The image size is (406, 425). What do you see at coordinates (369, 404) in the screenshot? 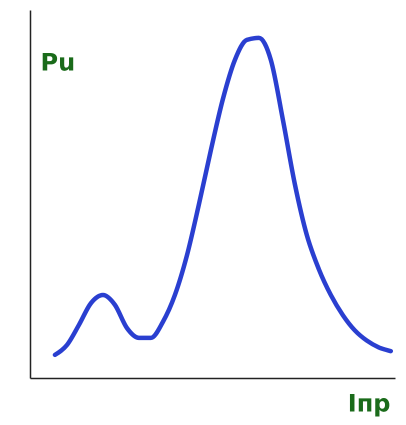
I see `x-axis-title: Iпр` at bounding box center [369, 404].